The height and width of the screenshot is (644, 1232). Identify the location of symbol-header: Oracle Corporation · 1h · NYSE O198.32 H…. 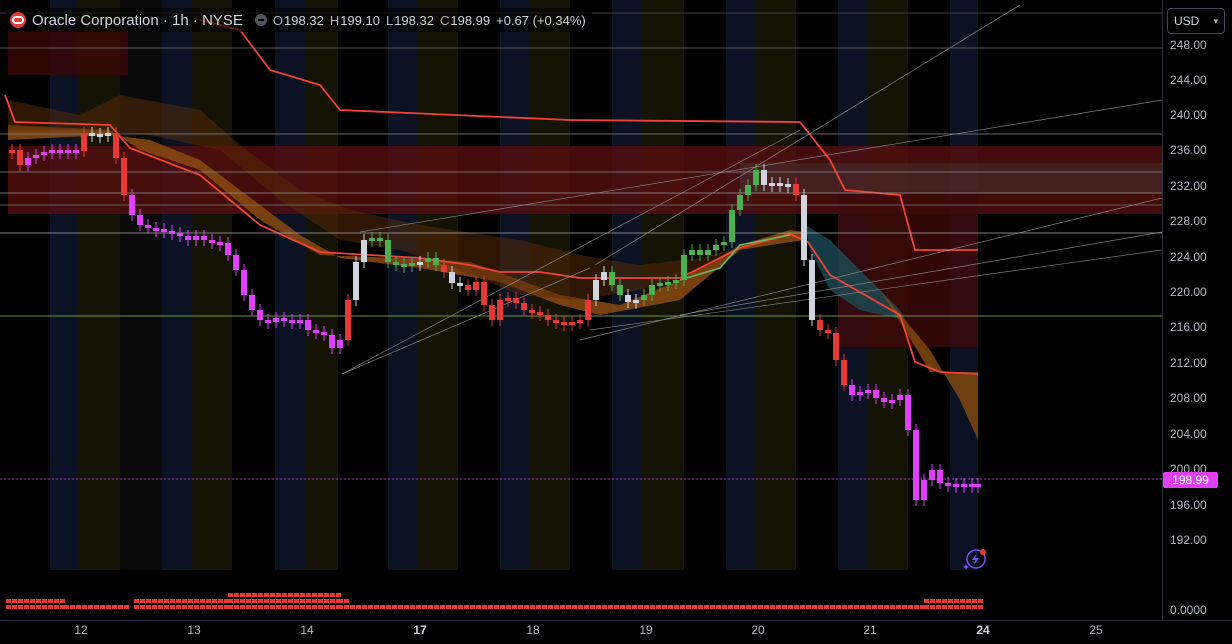
(299, 20).